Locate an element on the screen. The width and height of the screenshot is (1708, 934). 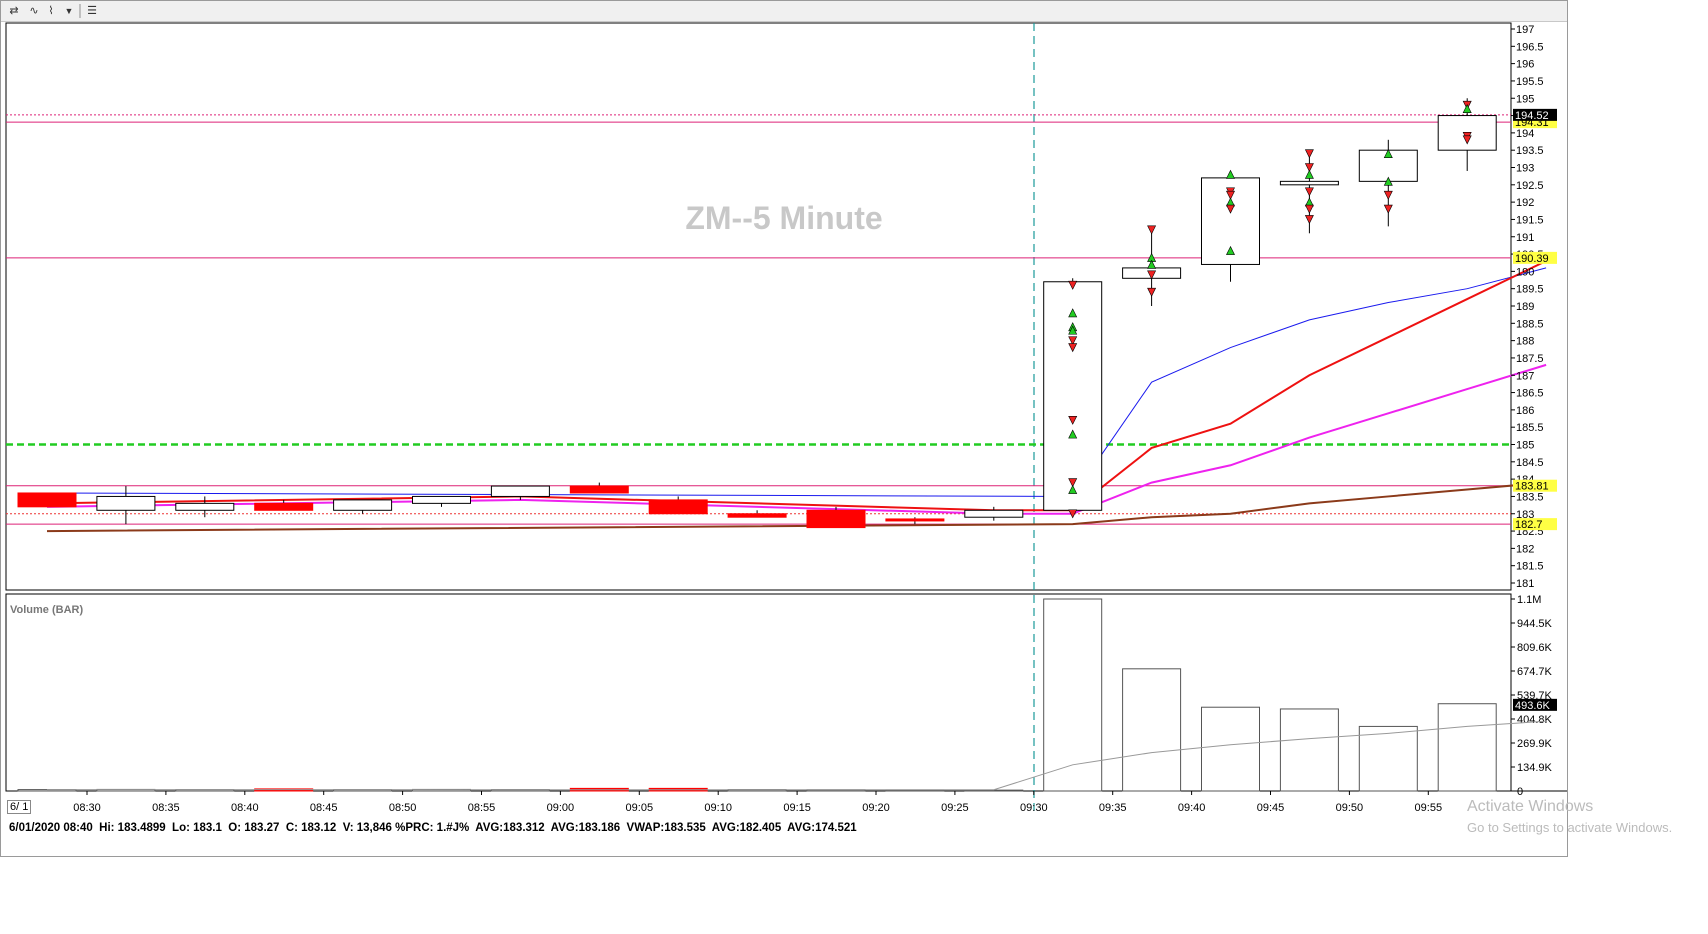
price-tick-label: 181 is located at coordinates (1525, 584).